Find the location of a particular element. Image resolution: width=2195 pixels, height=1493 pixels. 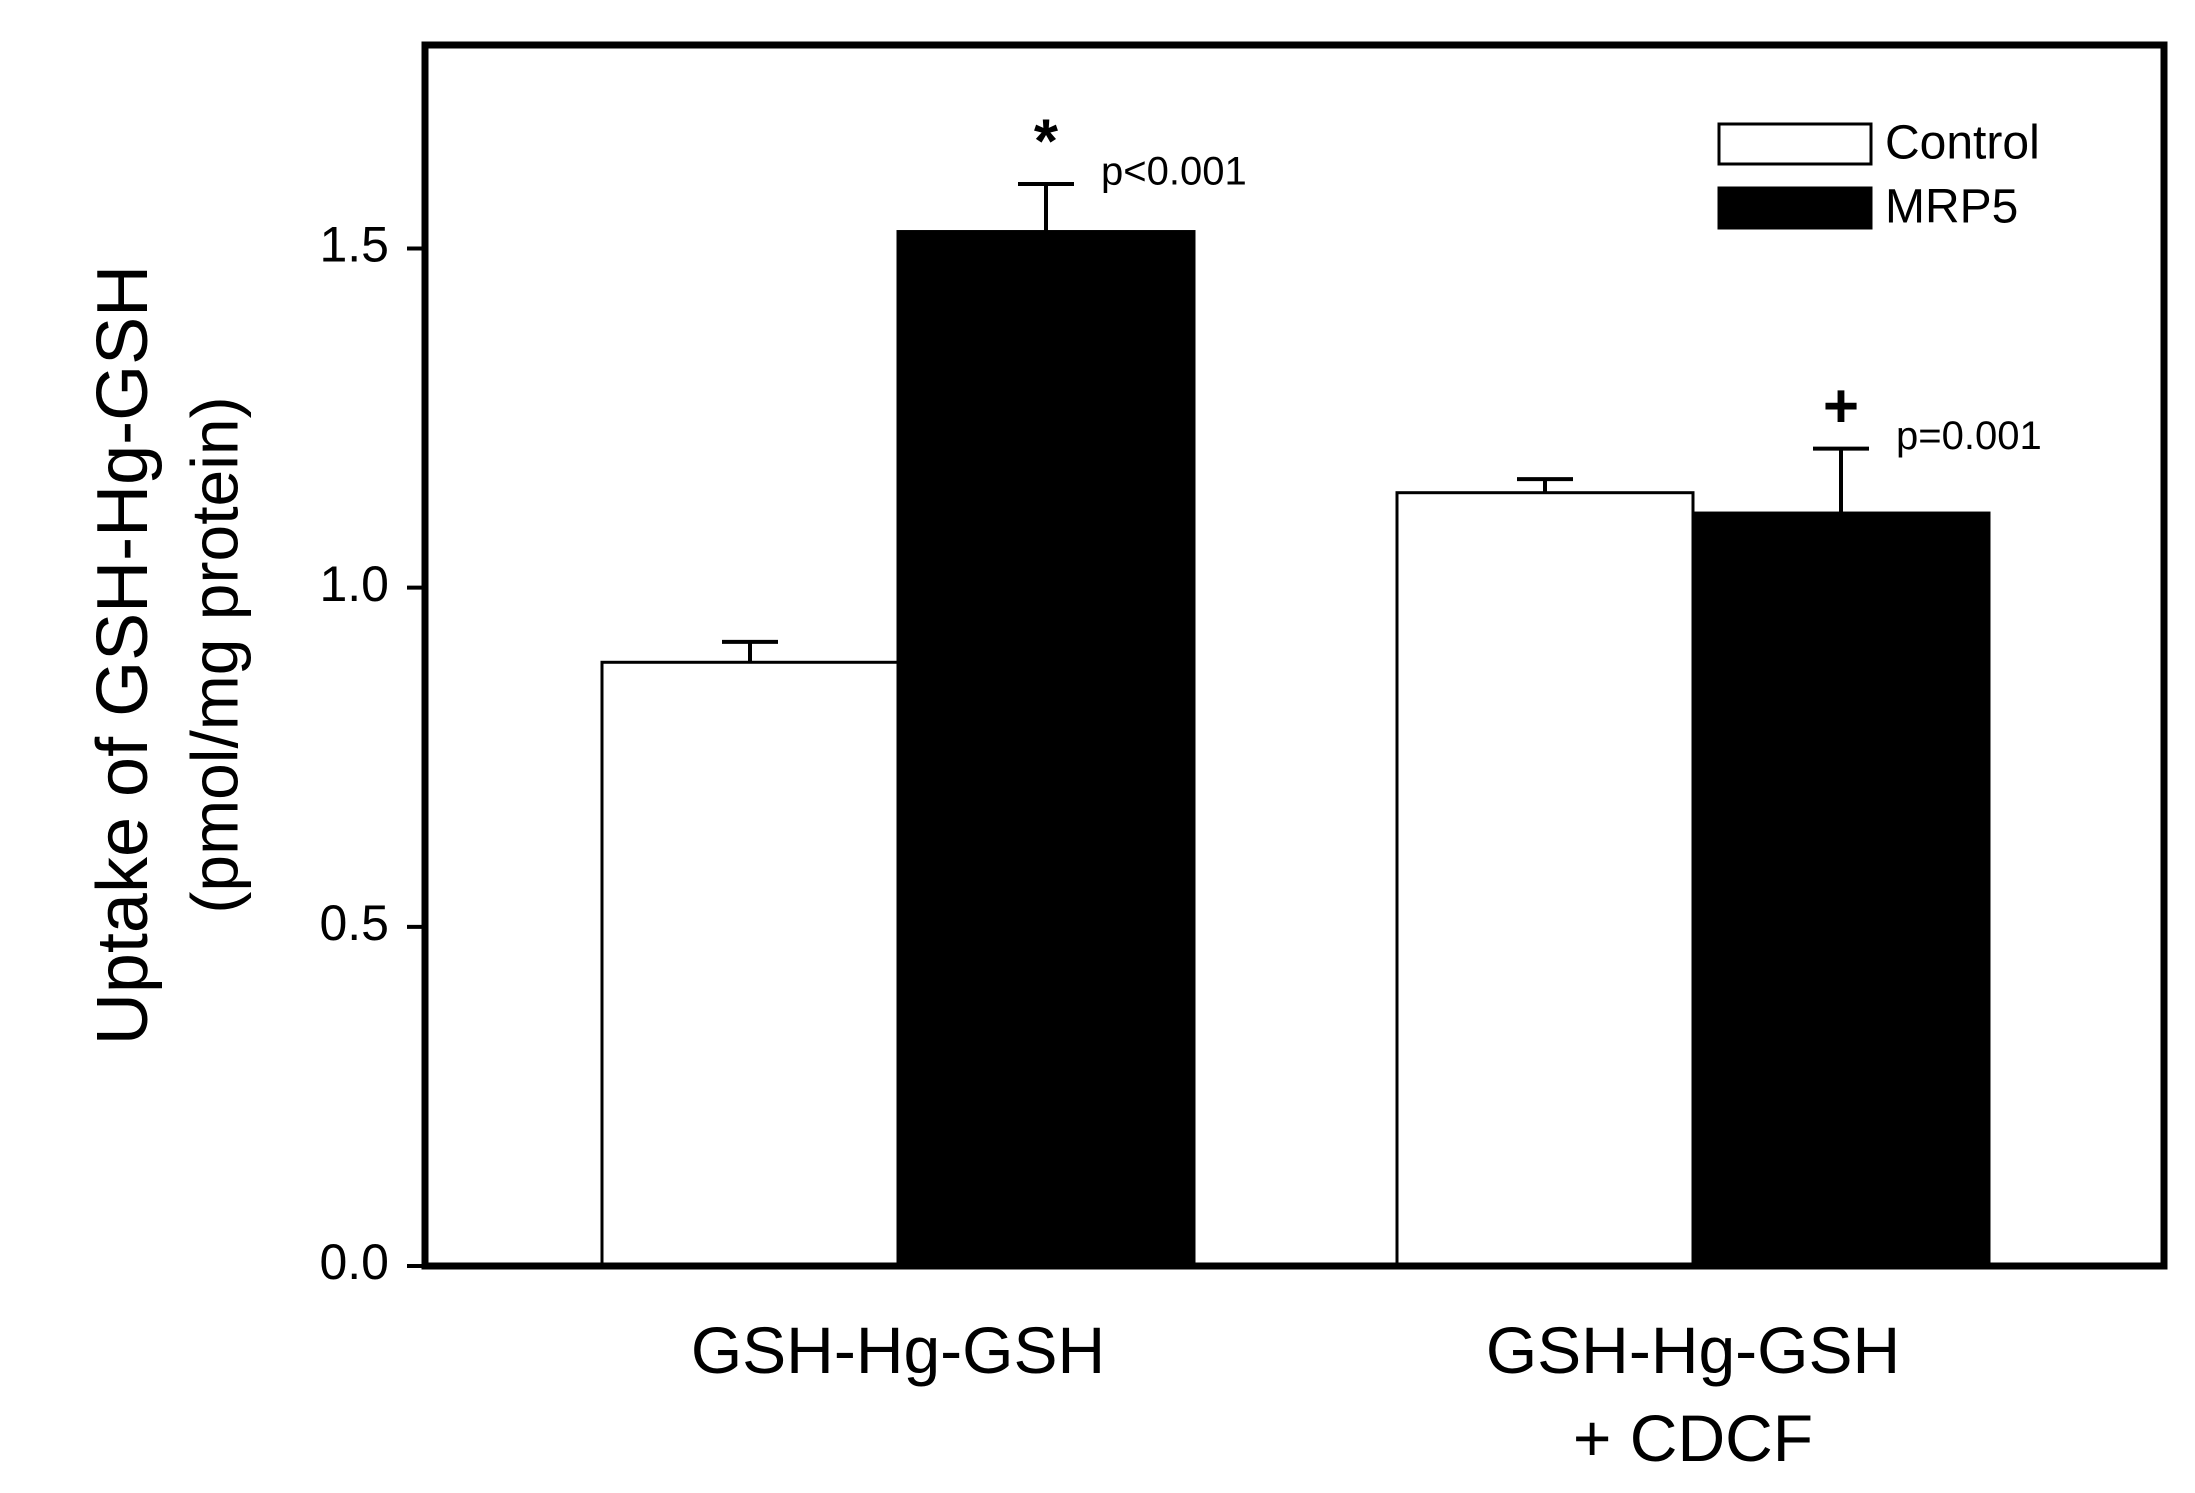

significance-marker: * is located at coordinates (1046, 141).